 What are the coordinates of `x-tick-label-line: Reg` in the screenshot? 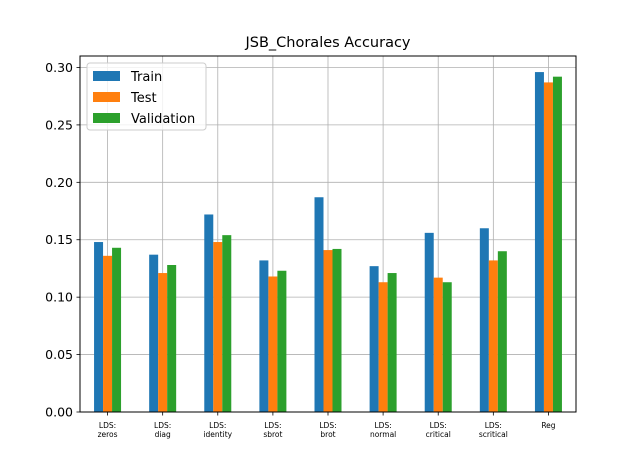 It's located at (548, 425).